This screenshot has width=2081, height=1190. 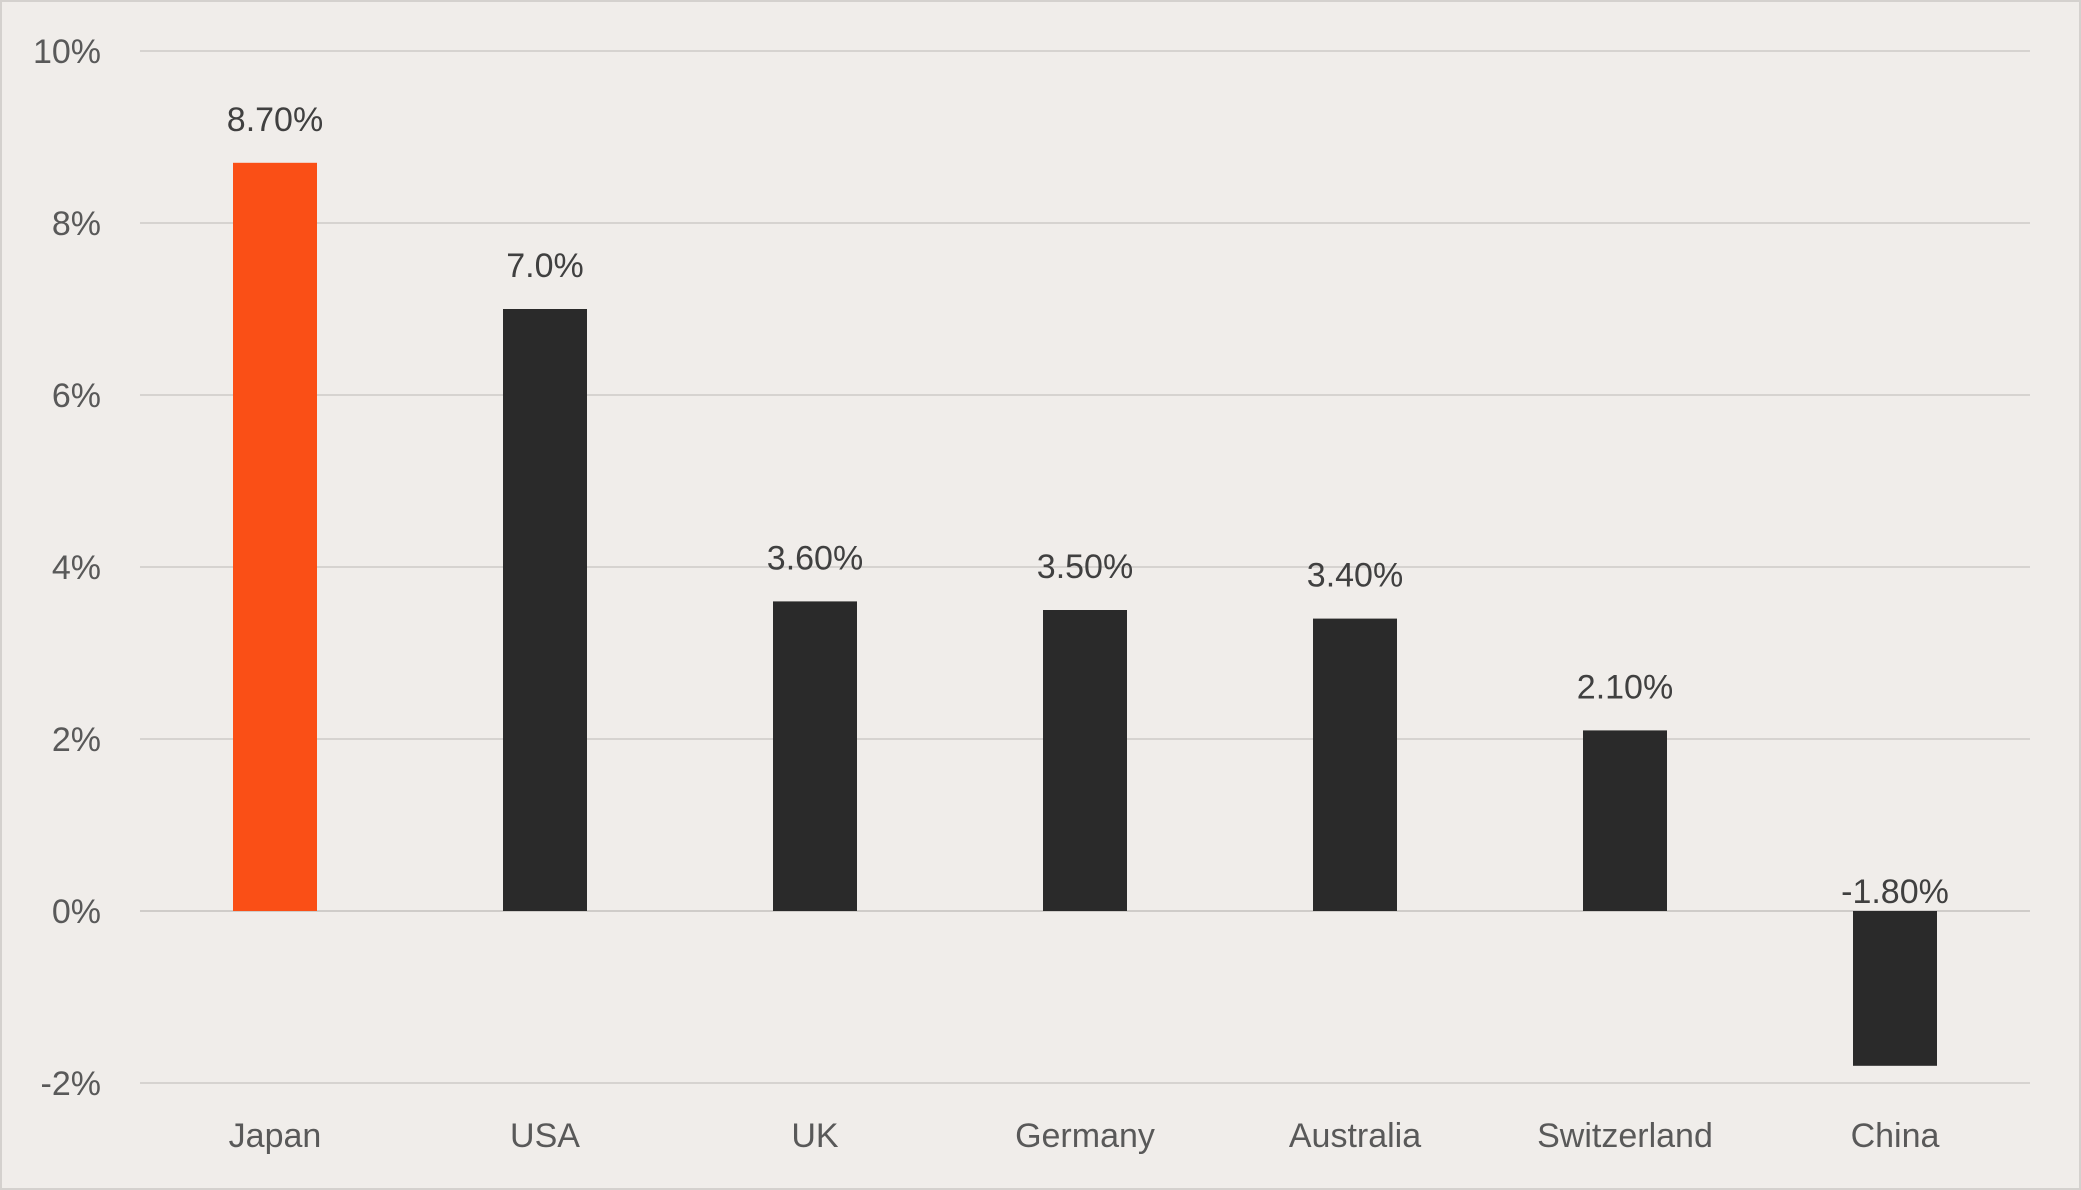 I want to click on data-label: 3.40%, so click(x=1355, y=576).